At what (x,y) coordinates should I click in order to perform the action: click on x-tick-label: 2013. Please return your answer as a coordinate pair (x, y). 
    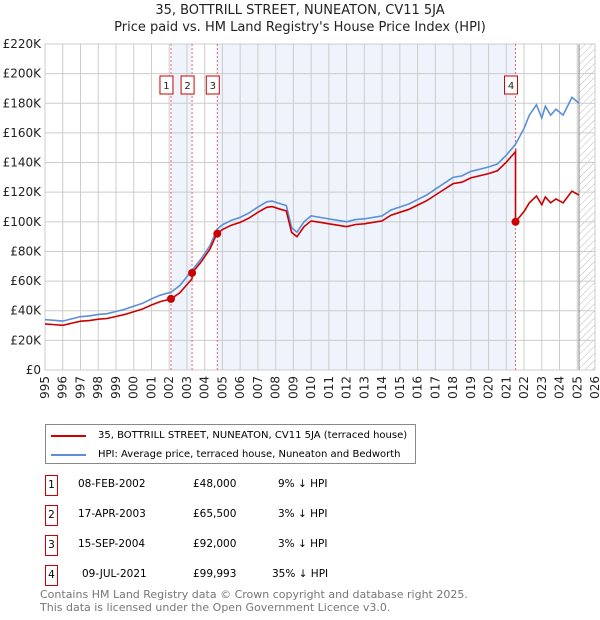
    Looking at the image, I should click on (364, 388).